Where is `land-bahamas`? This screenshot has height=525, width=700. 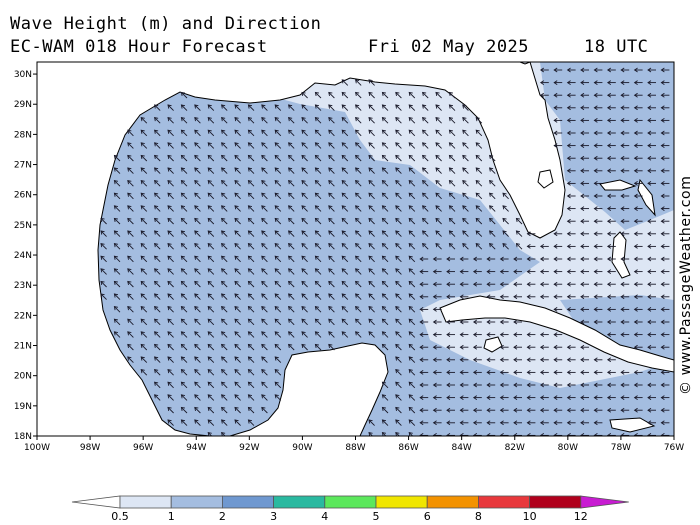
land-bahamas is located at coordinates (621, 255).